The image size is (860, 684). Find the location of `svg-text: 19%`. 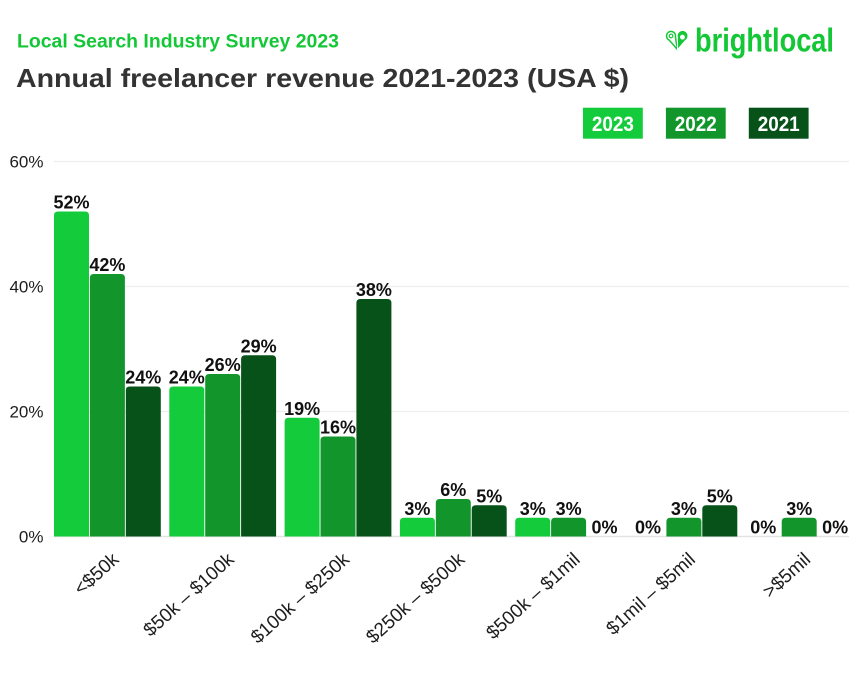

svg-text: 19% is located at coordinates (302, 409).